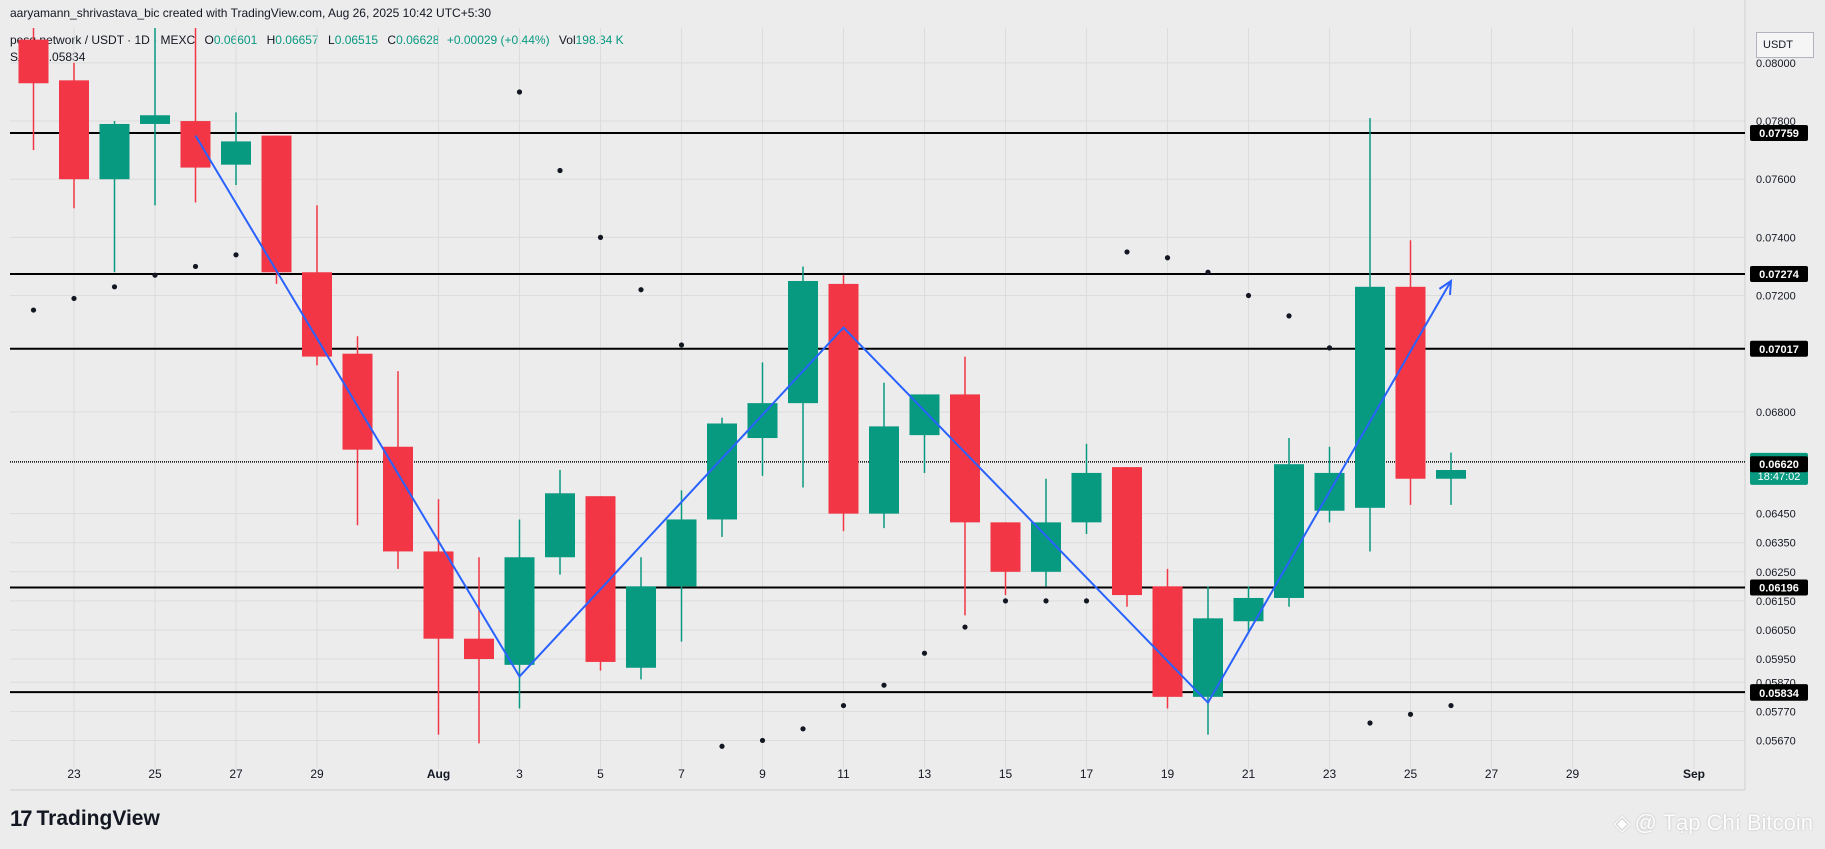  Describe the element at coordinates (1776, 544) in the screenshot. I see `y-tick-label: 0.06350` at that location.